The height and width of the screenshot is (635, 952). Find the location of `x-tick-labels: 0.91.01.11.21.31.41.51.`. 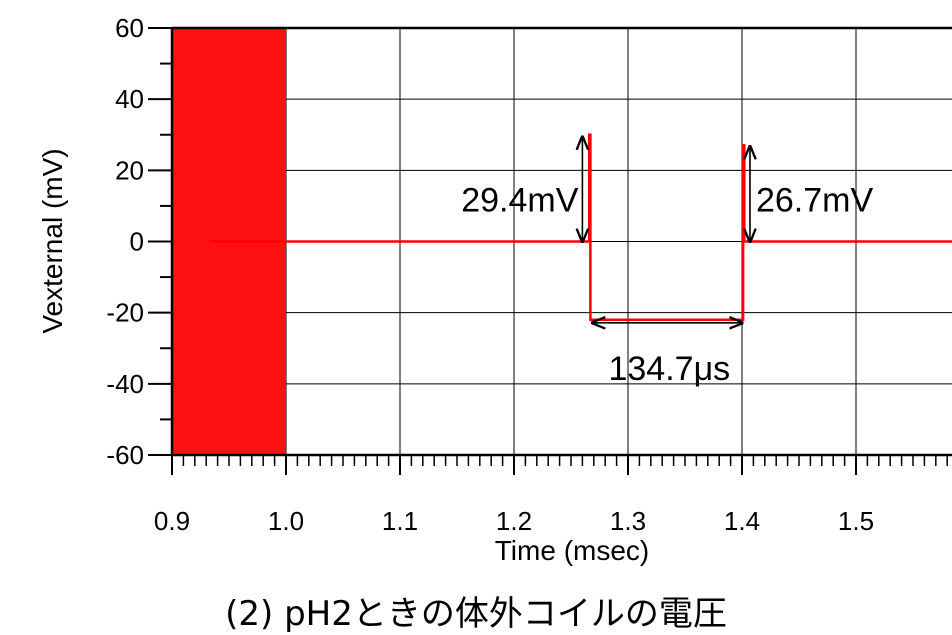

x-tick-labels: 0.91.01.11.21.31.41.51. is located at coordinates (514, 521).